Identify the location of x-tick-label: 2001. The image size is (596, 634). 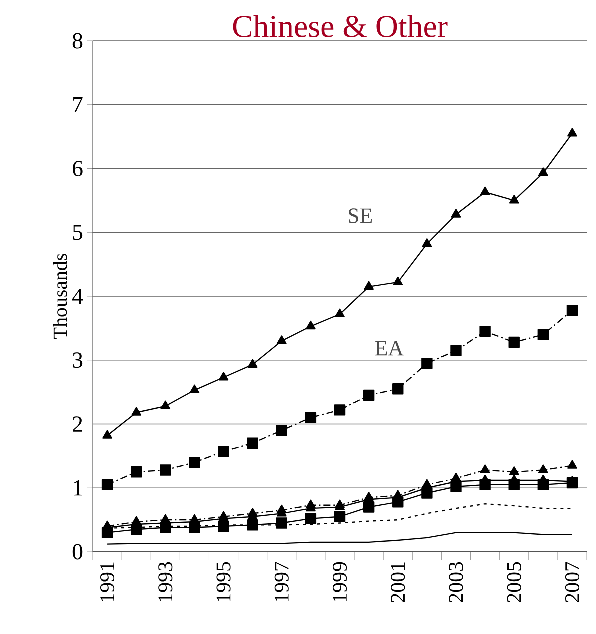
(398, 582).